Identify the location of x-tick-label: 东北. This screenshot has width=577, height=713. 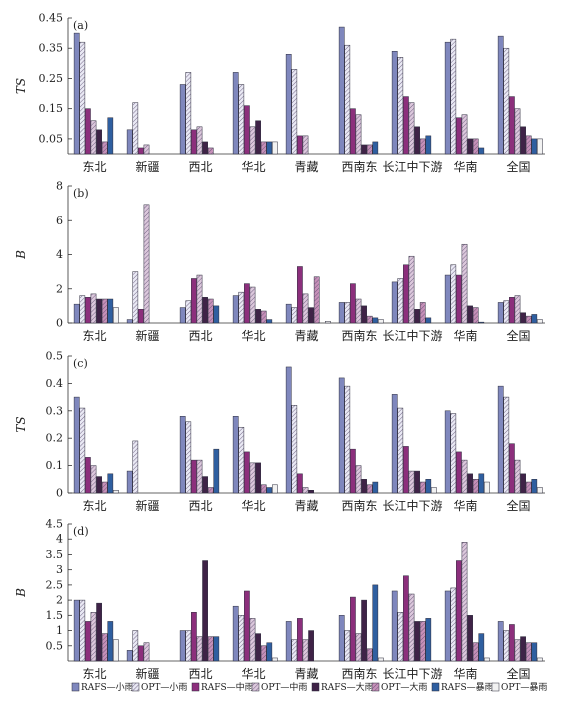
(94, 674).